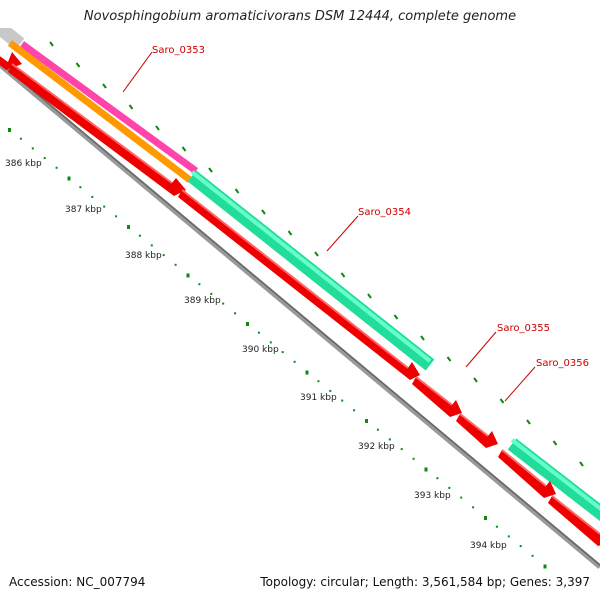 The height and width of the screenshot is (600, 600). Describe the element at coordinates (143, 256) in the screenshot. I see `scale-label: 388 kbp` at that location.